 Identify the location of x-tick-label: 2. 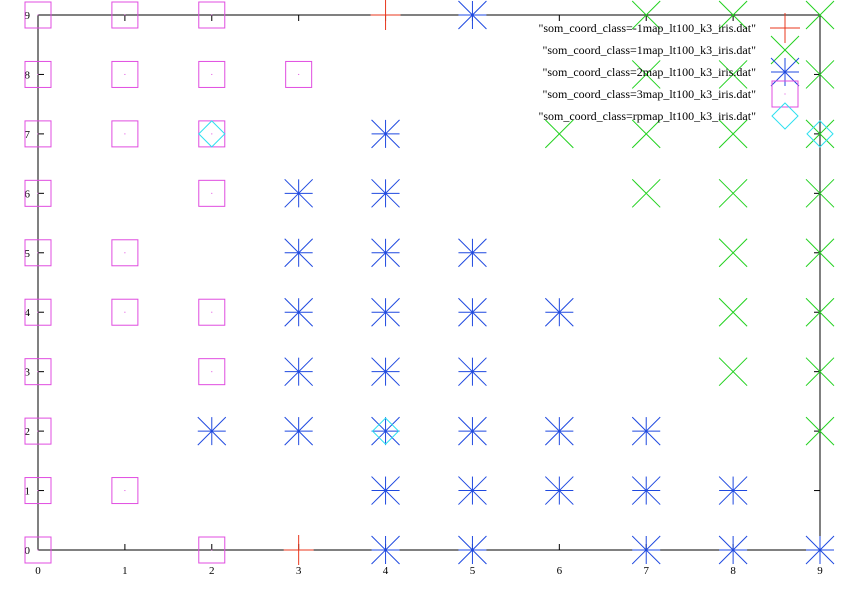
(212, 571).